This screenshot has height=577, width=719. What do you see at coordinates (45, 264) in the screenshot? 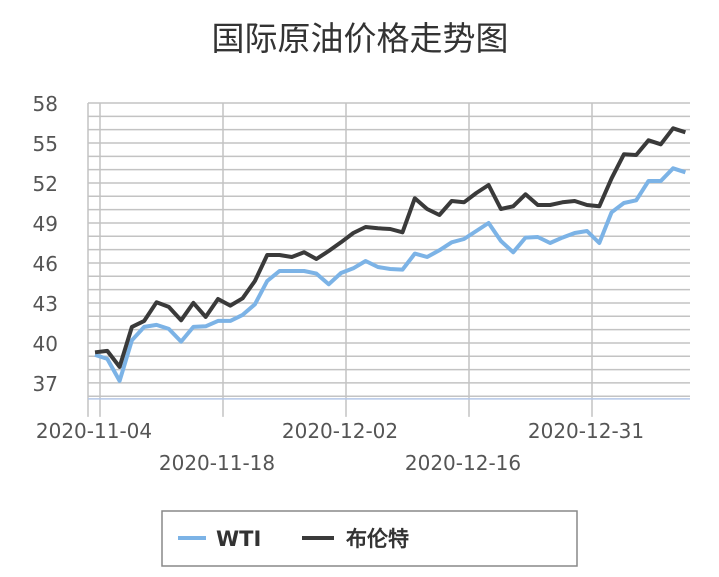
I see `y-tick-label: 46` at bounding box center [45, 264].